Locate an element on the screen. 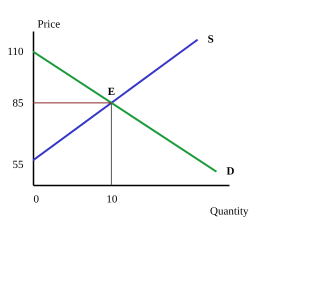 The height and width of the screenshot is (284, 326). x-axis-title: Quantity is located at coordinates (229, 212).